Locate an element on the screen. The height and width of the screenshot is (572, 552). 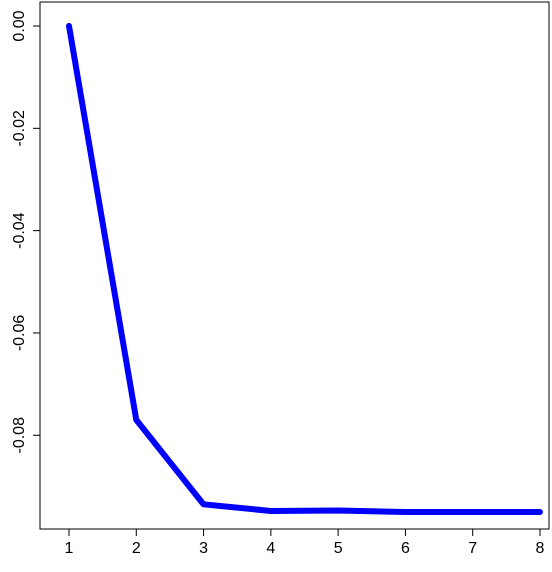
x-tick-label: 3 is located at coordinates (203, 548).